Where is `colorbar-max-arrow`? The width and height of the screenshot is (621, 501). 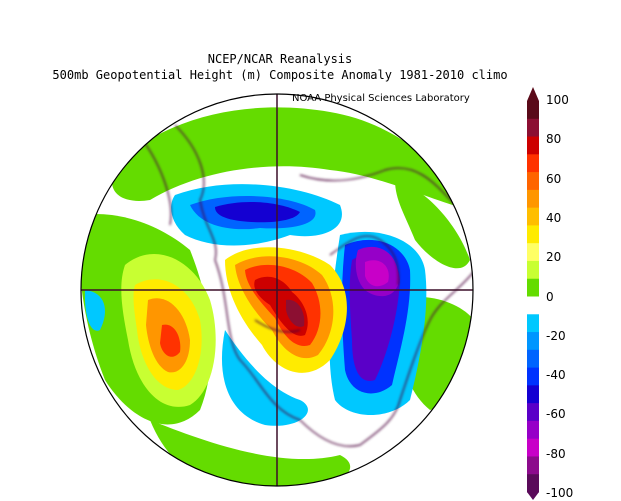 colorbar-max-arrow is located at coordinates (533, 94).